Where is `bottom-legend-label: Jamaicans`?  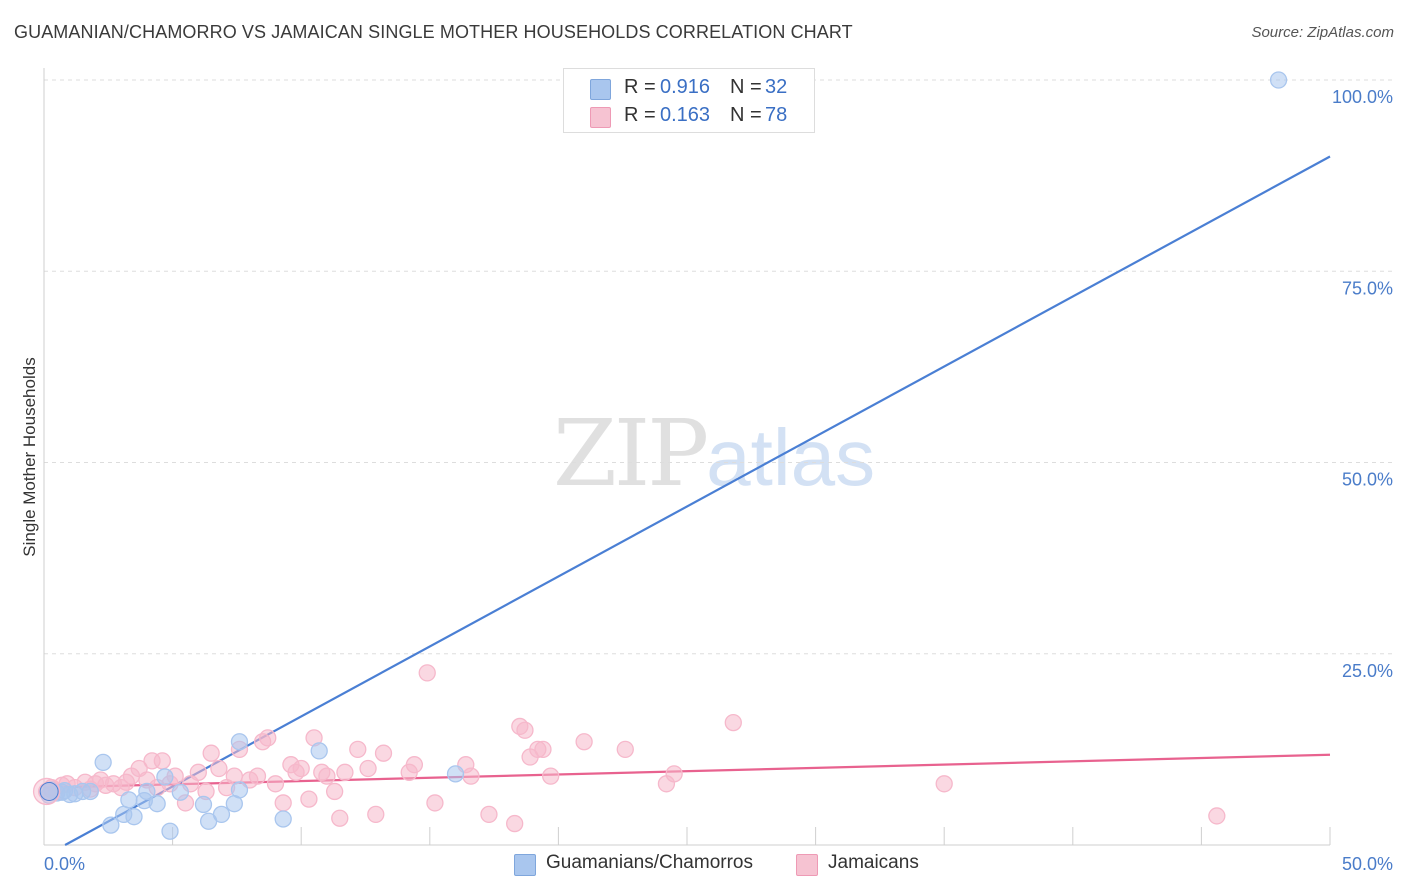 bottom-legend-label: Jamaicans is located at coordinates (873, 862).